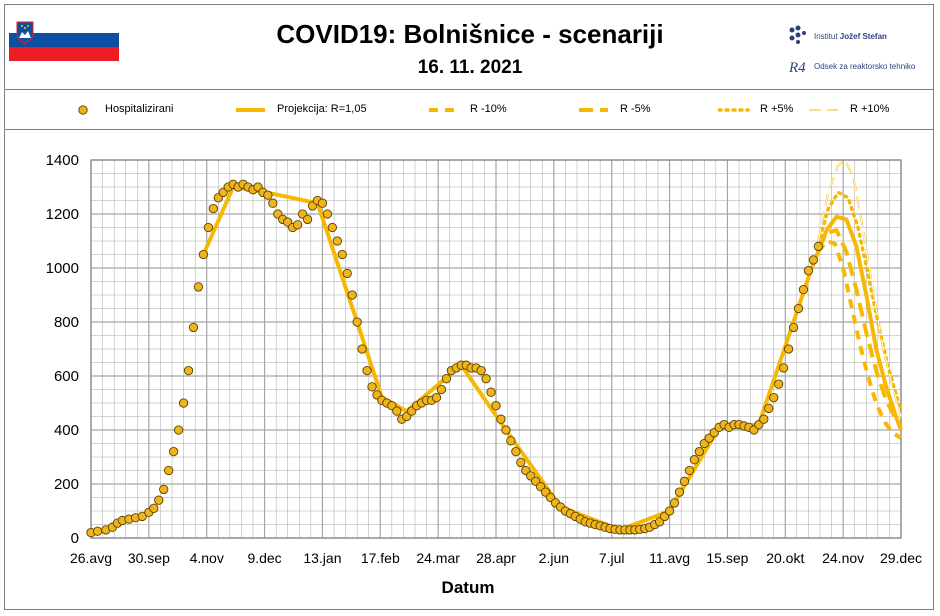 The width and height of the screenshot is (940, 616). I want to click on x-tick-label: 26.avg, so click(91, 558).